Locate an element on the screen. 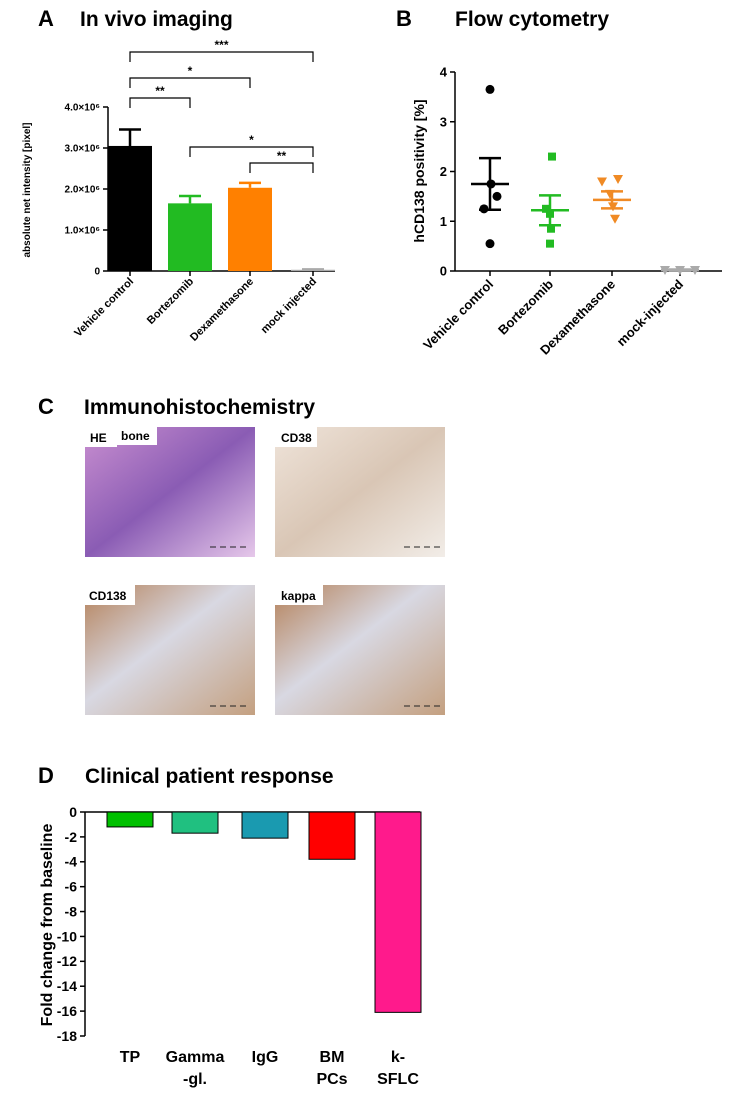  x-tick-label: IgG is located at coordinates (265, 1057).